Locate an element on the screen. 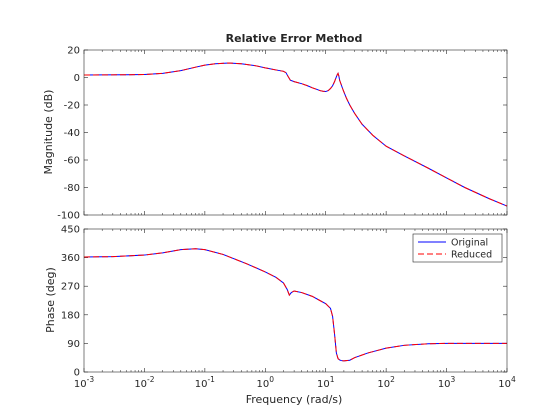 This screenshot has height=420, width=560. x-tick-label: 10² is located at coordinates (386, 382).